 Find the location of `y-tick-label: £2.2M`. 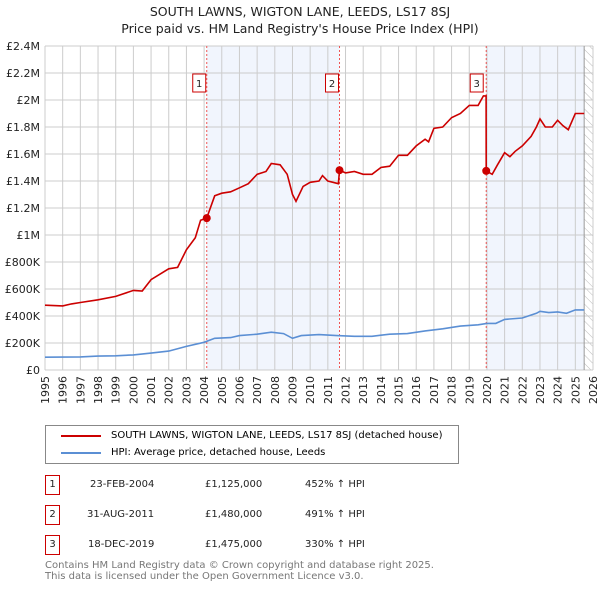

y-tick-label: £2.2M is located at coordinates (23, 73).